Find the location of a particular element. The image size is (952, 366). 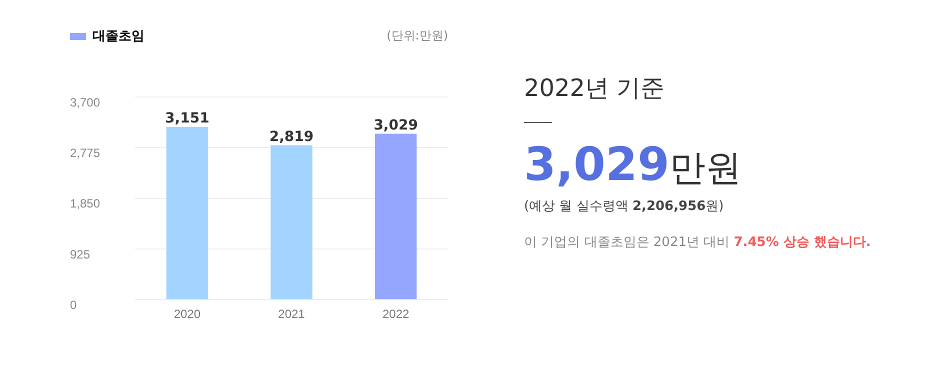

text: (예상 월 실수령액 2,206,956원) is located at coordinates (624, 206).